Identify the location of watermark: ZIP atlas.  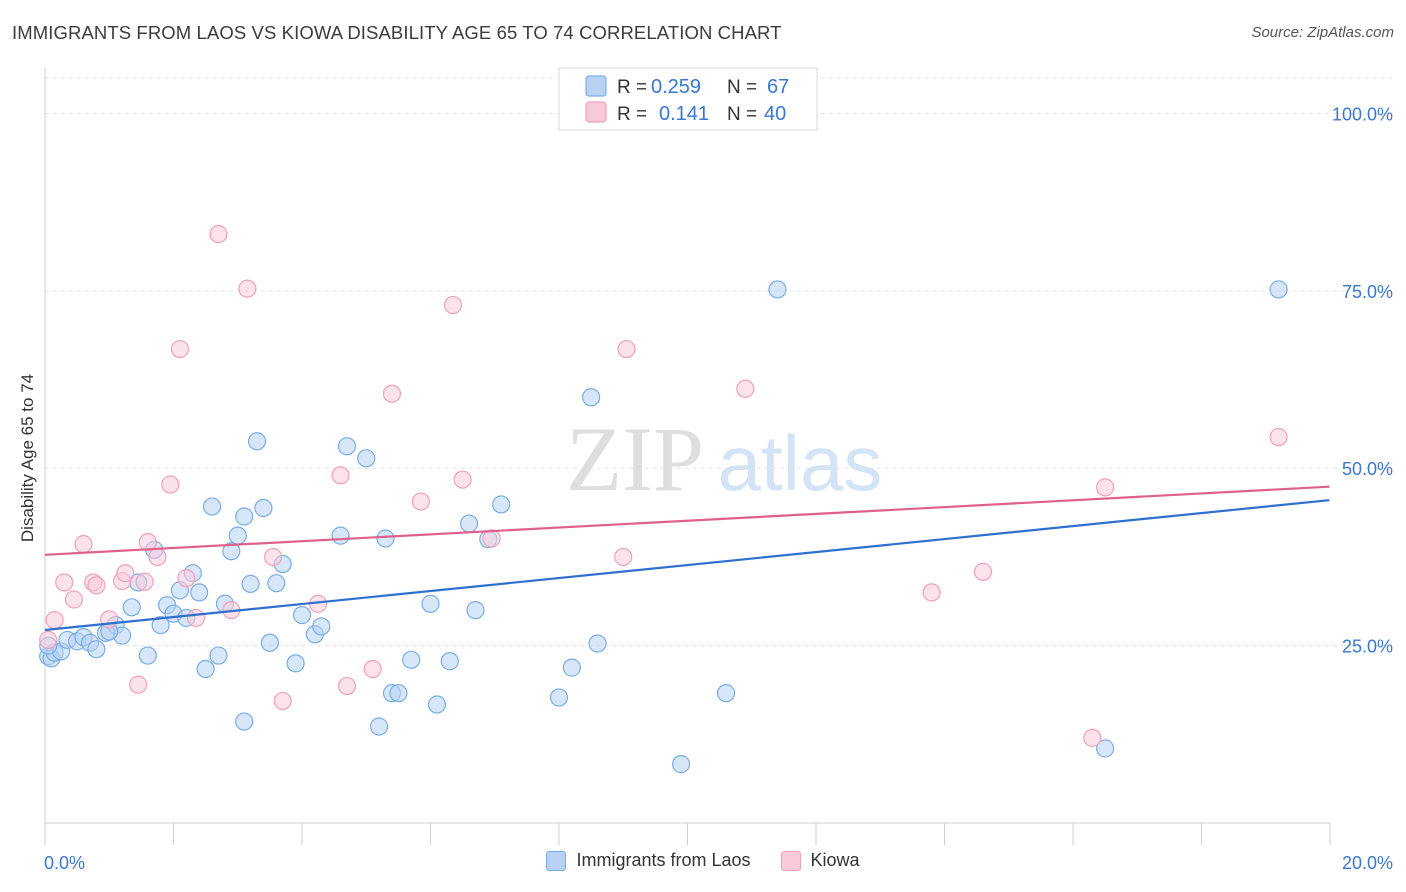
(724, 459).